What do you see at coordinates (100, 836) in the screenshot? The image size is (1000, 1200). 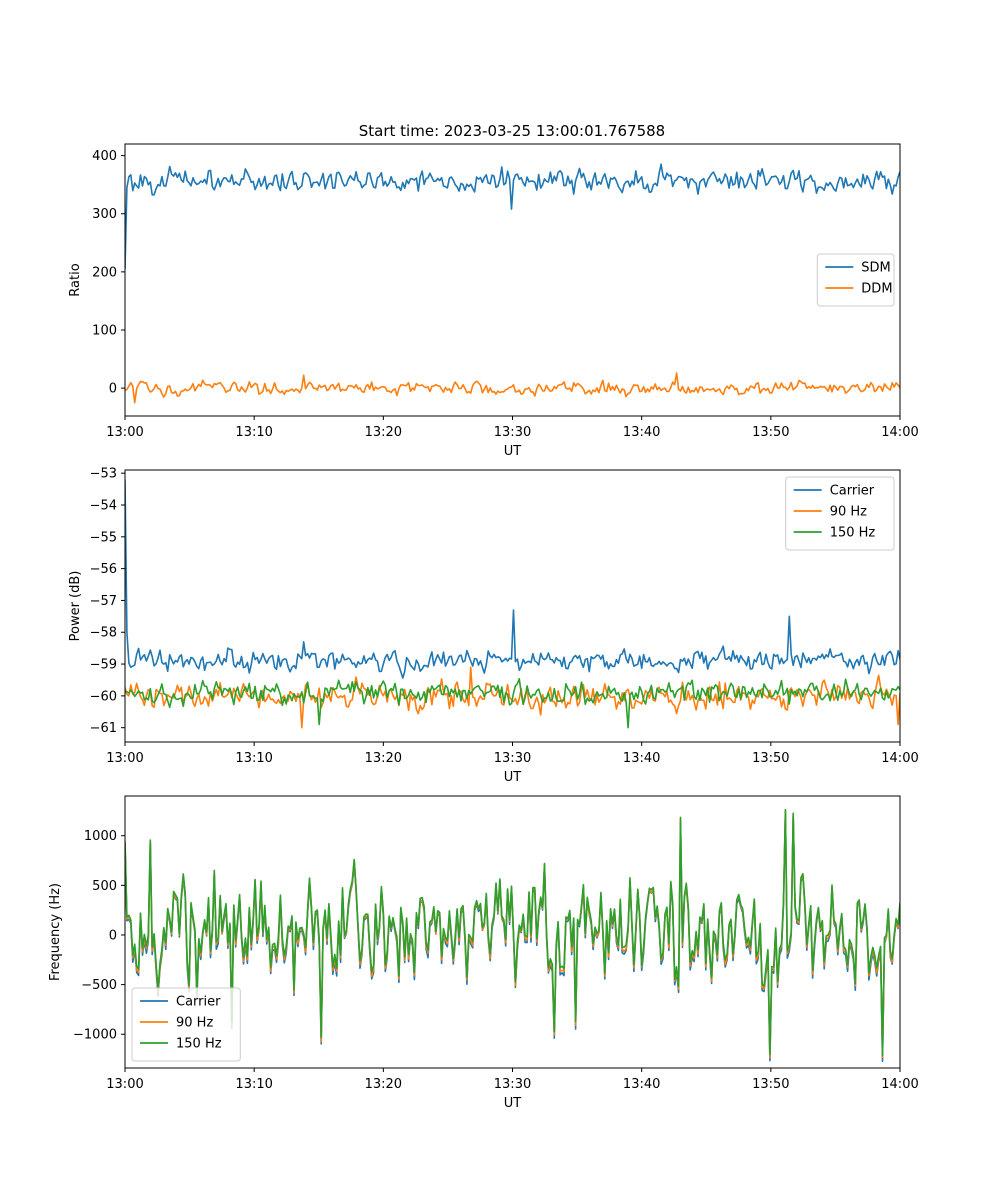 I see `y-tick-label: 1000` at bounding box center [100, 836].